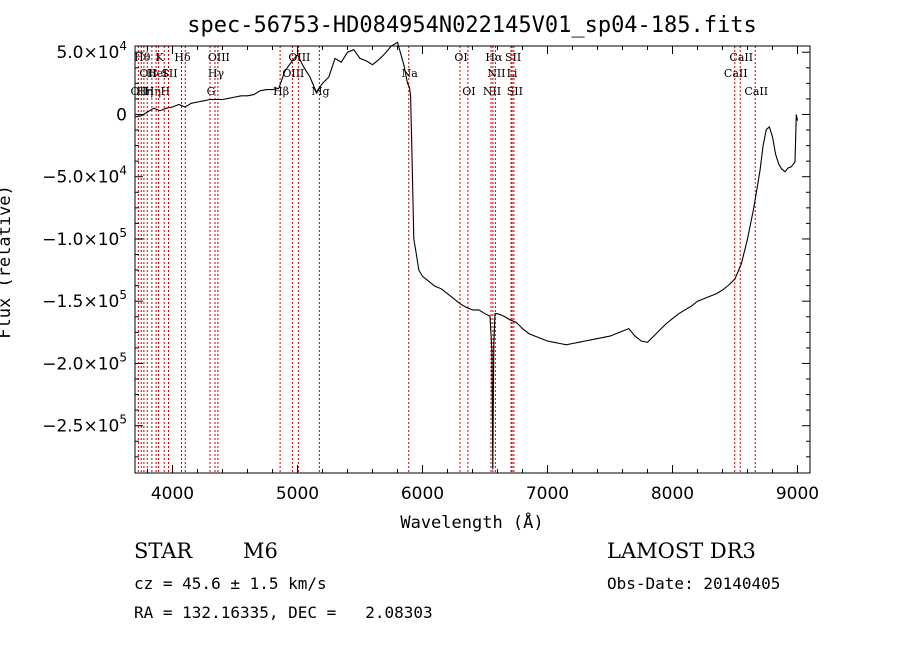 This screenshot has height=649, width=900. What do you see at coordinates (142, 57) in the screenshot?
I see `line-marker-label-1: Hθ` at bounding box center [142, 57].